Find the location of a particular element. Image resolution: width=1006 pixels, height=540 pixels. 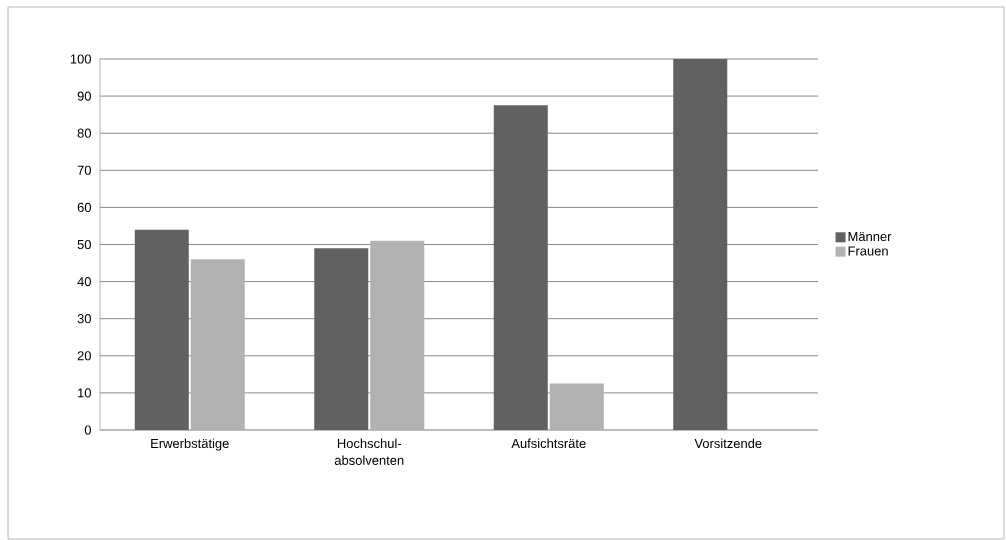

y-tick-label: 50 is located at coordinates (84, 244).